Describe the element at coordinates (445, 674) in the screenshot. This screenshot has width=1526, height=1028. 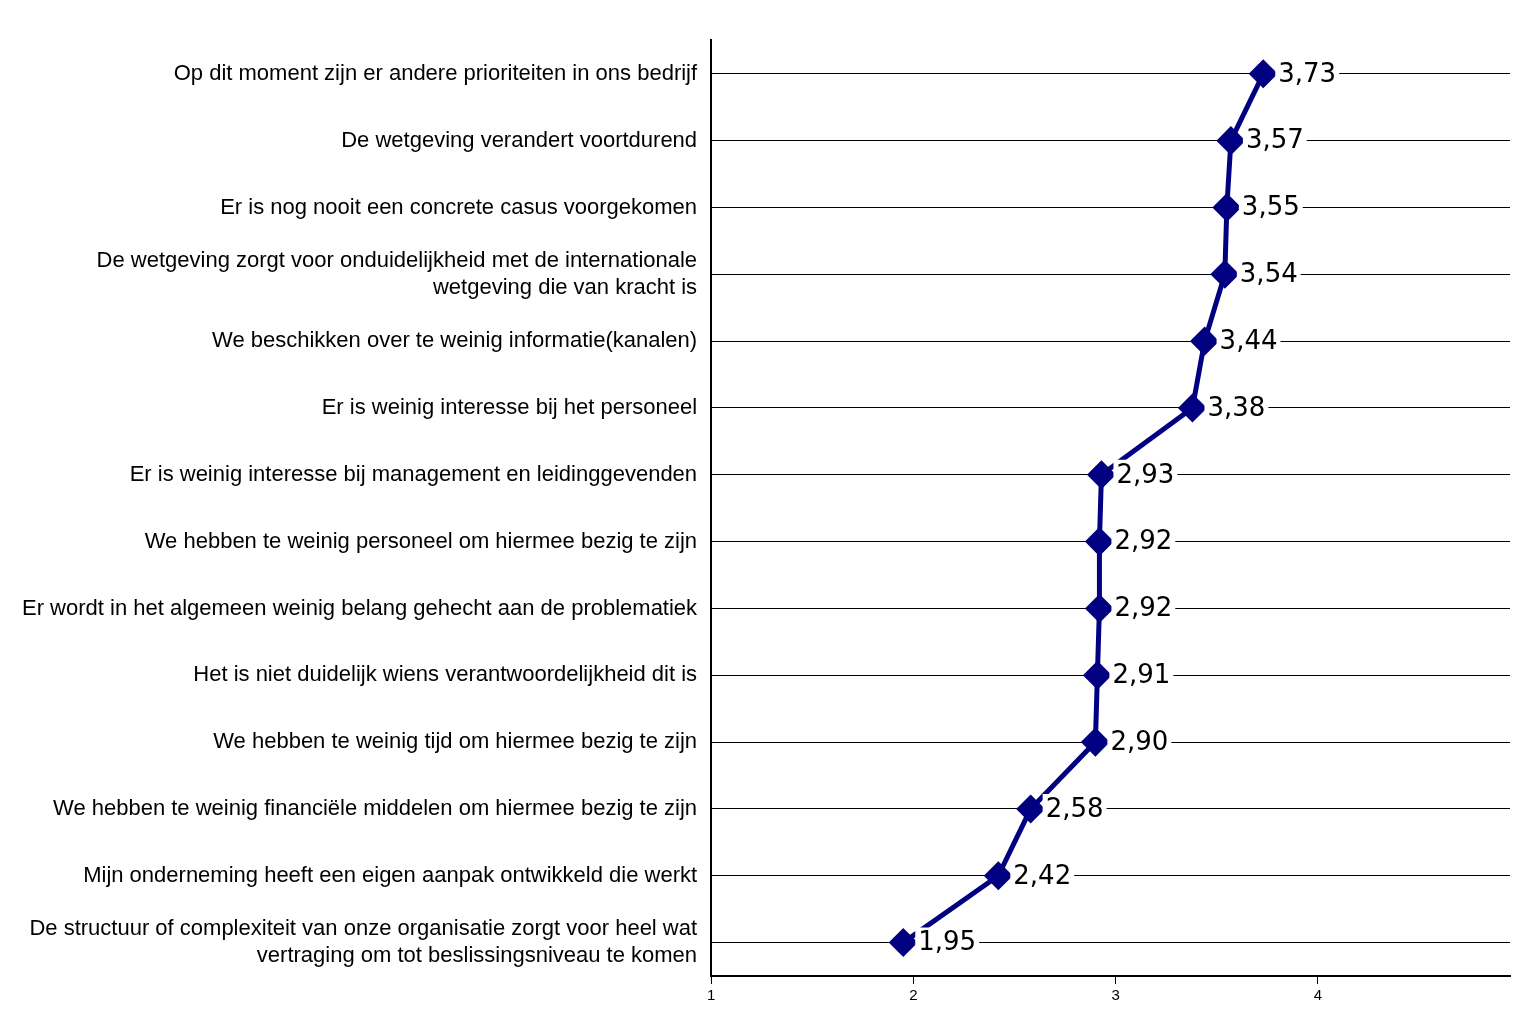
I see `y-tick-label: Het is niet duidelijk wiens verantwoordelijkheid dit is` at that location.